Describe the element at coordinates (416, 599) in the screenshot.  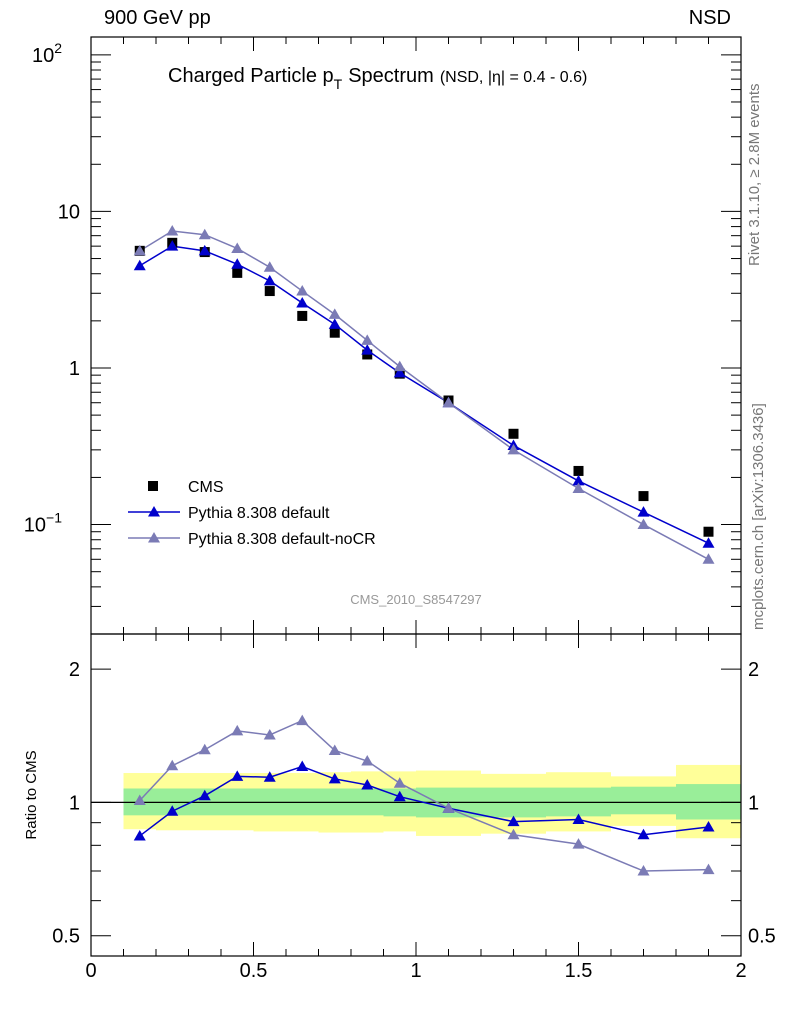
I see `analysis-label: CMS_2010_S8547297` at that location.